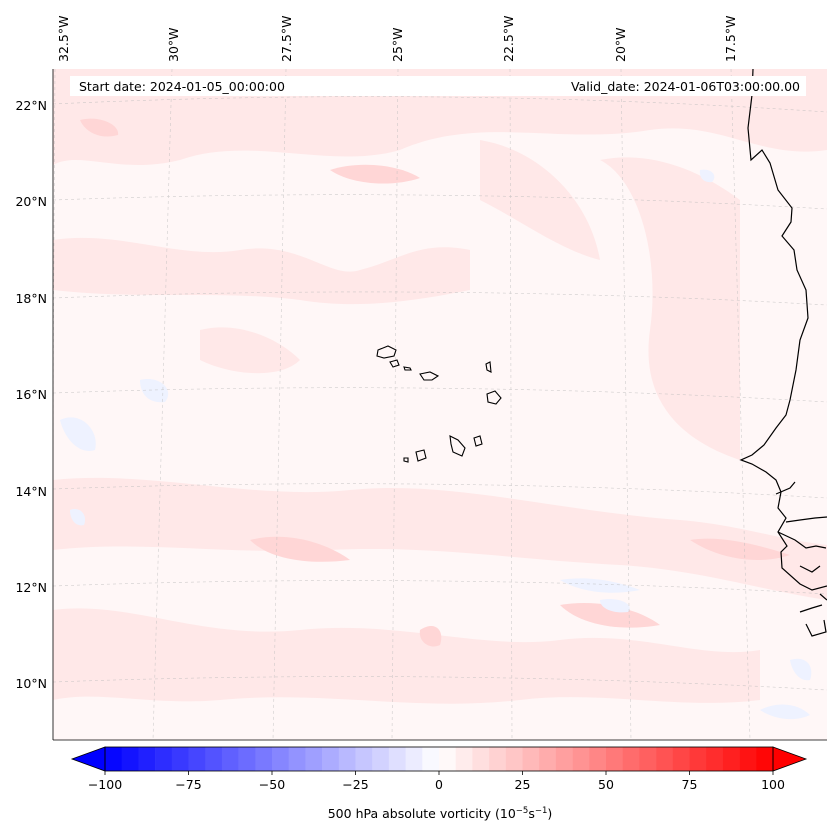  Describe the element at coordinates (620, 44) in the screenshot. I see `lon-label: 20°W` at that location.